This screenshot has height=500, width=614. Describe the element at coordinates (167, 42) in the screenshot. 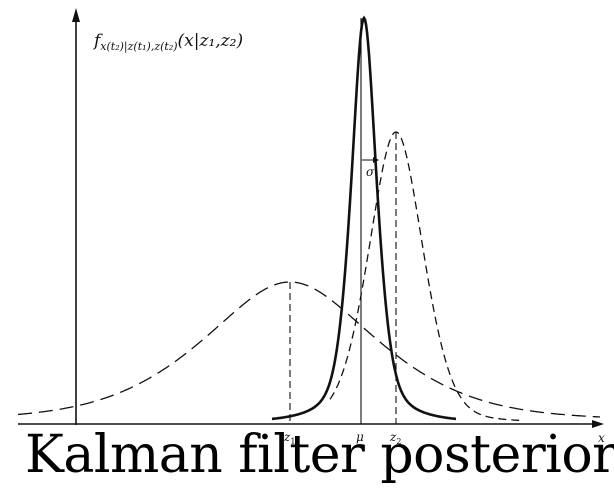

I see `density-function-label: fx(t₂)|z(t₁),z(t₂)(x|z₁,z₂)` at that location.